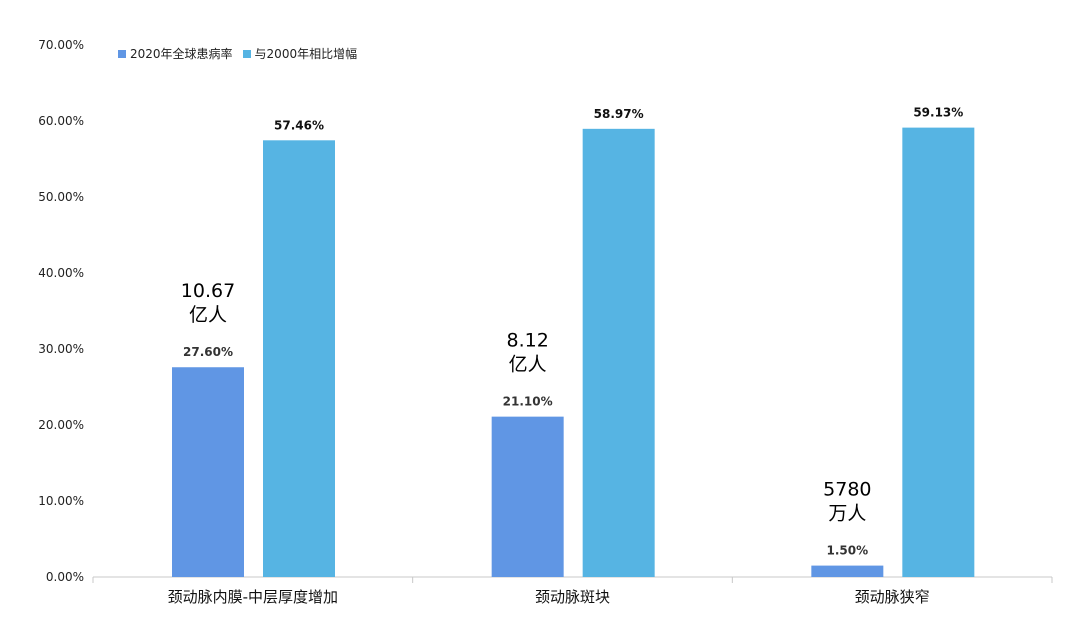  Describe the element at coordinates (61, 121) in the screenshot. I see `y-tick-label: 60.00%` at that location.